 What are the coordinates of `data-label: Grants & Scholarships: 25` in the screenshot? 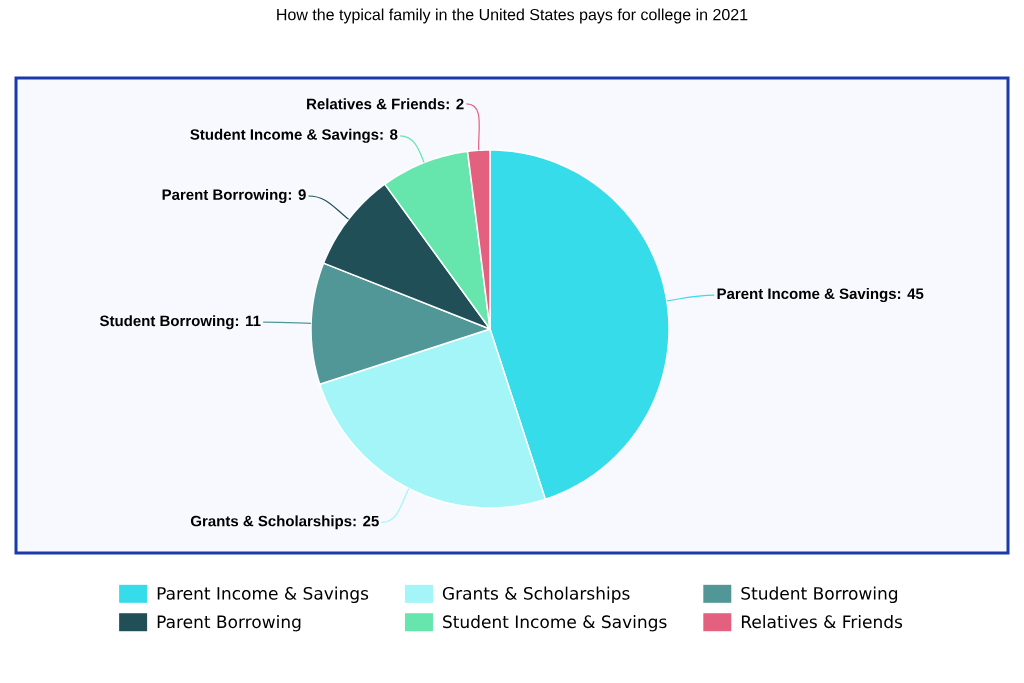 It's located at (284, 522).